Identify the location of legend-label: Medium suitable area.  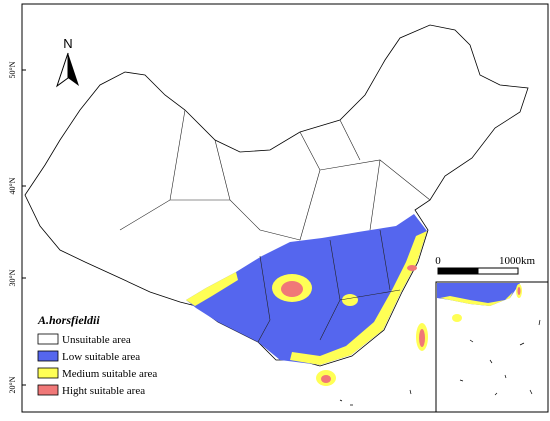
(109, 374).